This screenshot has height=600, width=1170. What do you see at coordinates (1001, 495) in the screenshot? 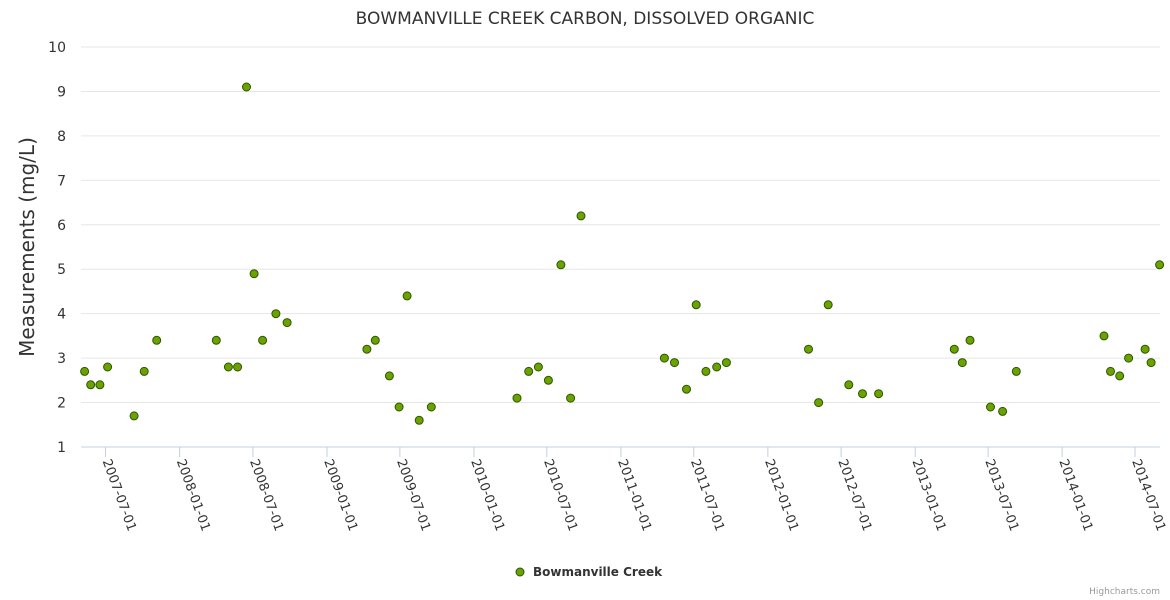
I see `x-tick-label: 2013-07-01` at bounding box center [1001, 495].